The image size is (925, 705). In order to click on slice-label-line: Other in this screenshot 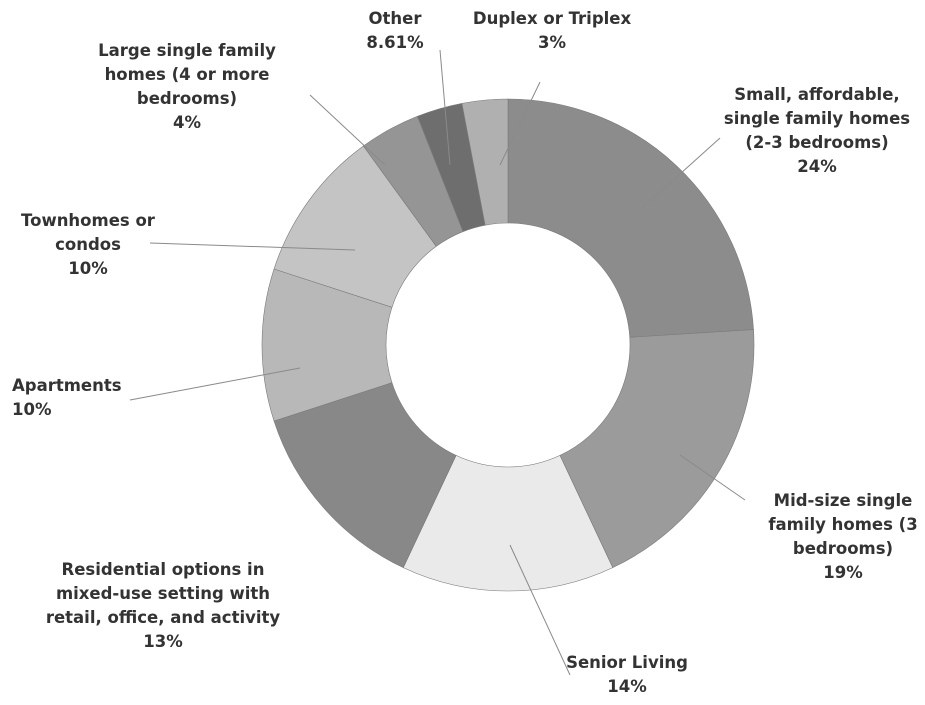, I will do `click(396, 18)`.